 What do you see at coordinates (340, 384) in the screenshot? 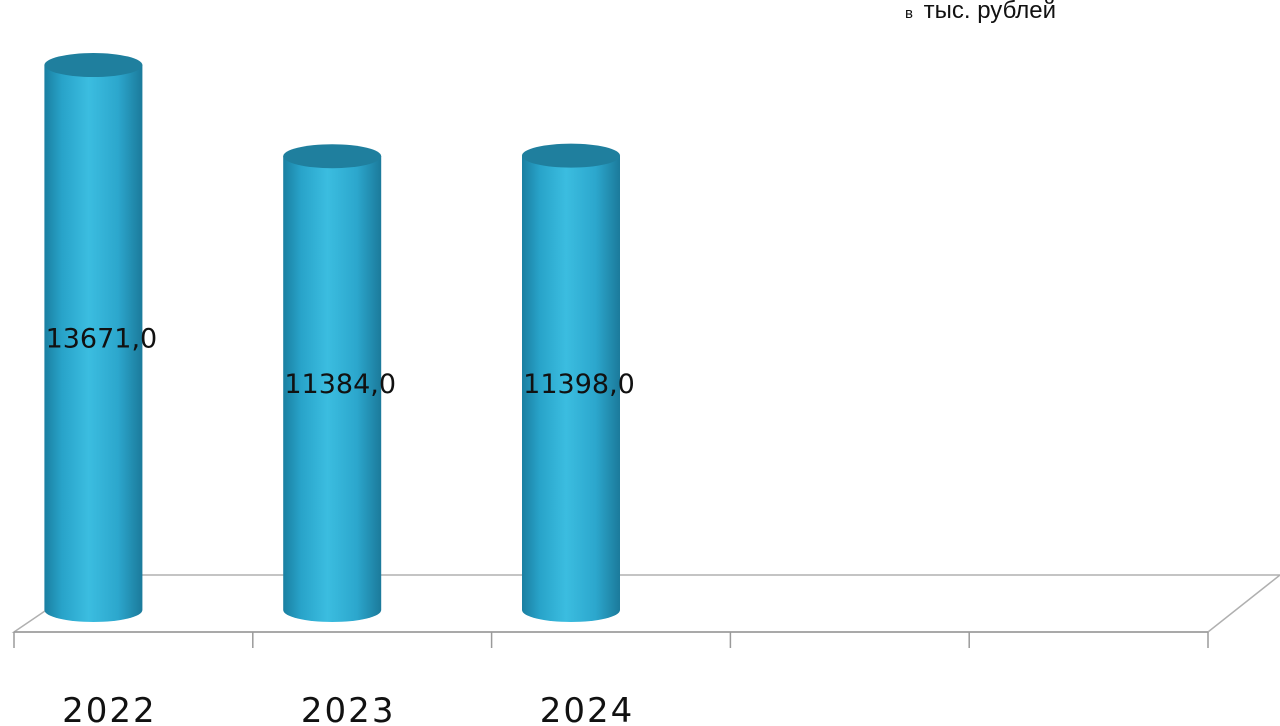
I see `value-label: 11384,0` at bounding box center [340, 384].